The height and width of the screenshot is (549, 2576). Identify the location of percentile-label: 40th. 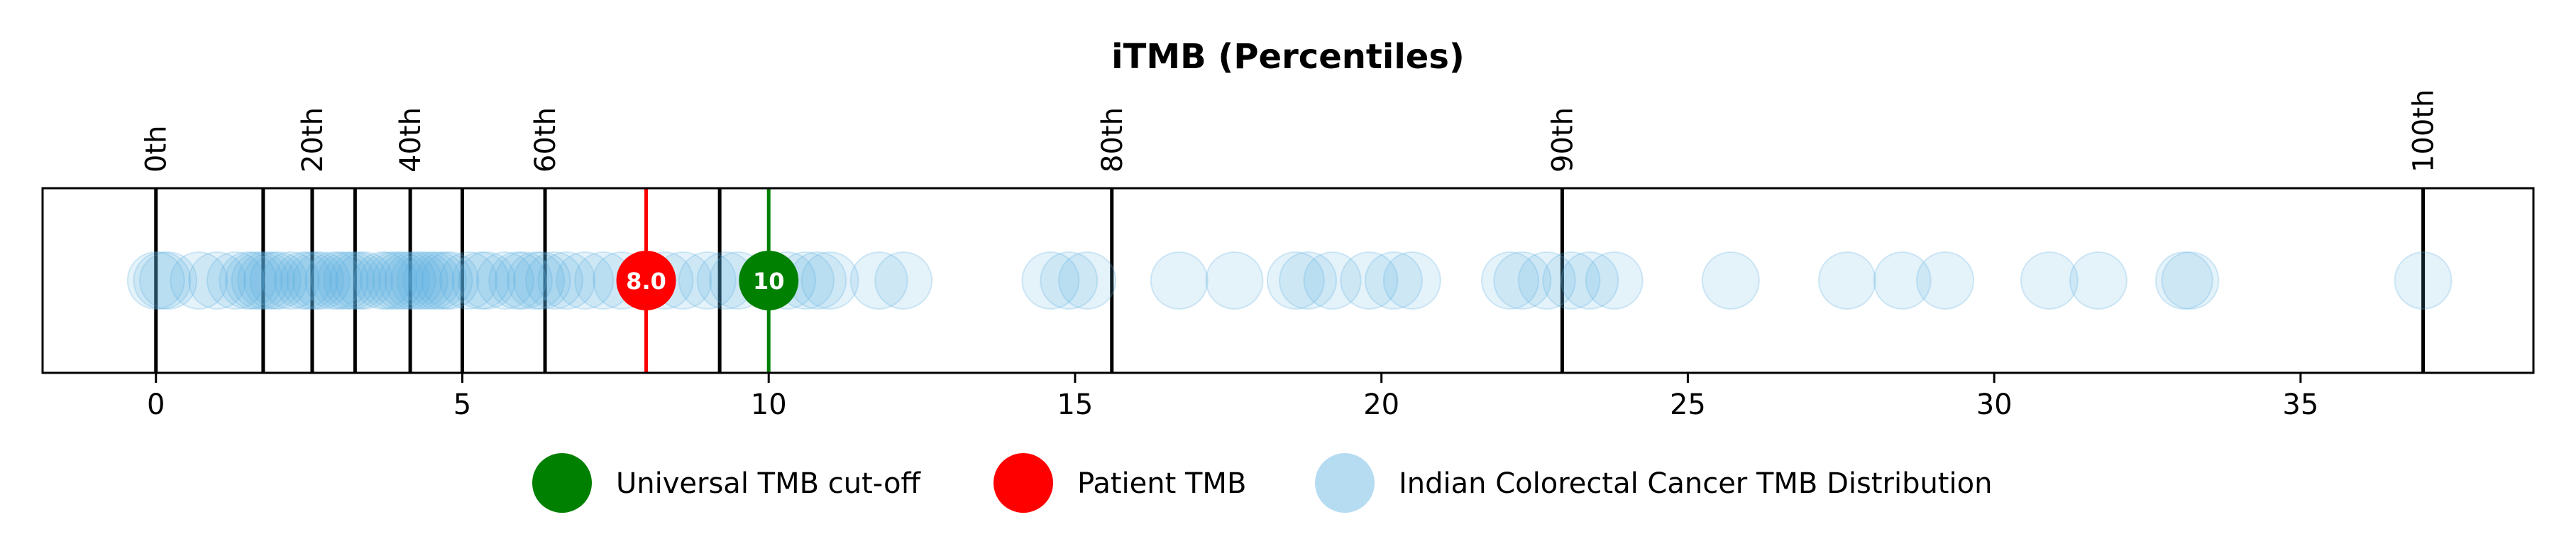
(411, 140).